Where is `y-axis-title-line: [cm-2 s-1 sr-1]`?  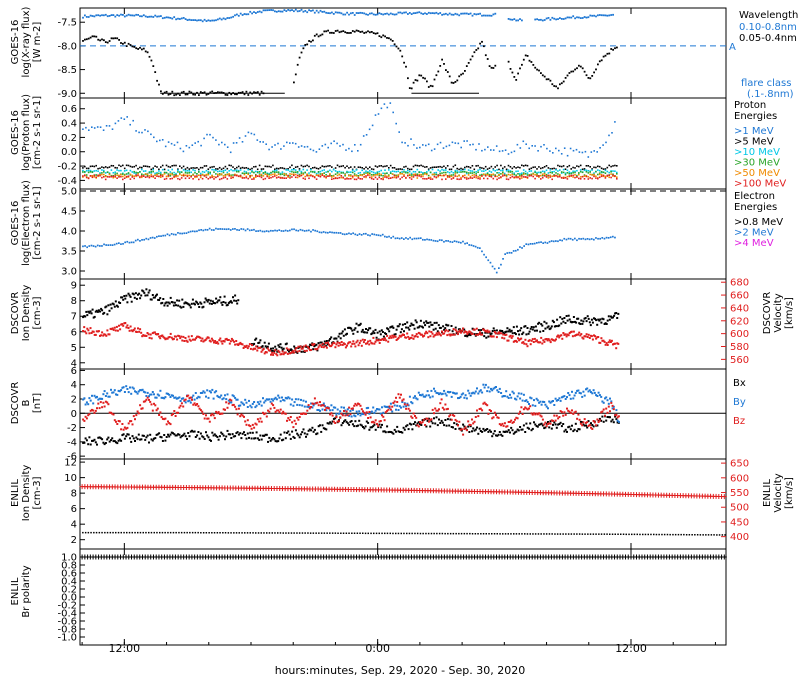
y-axis-title-line: [cm-2 s-1 sr-1] is located at coordinates (37, 132).